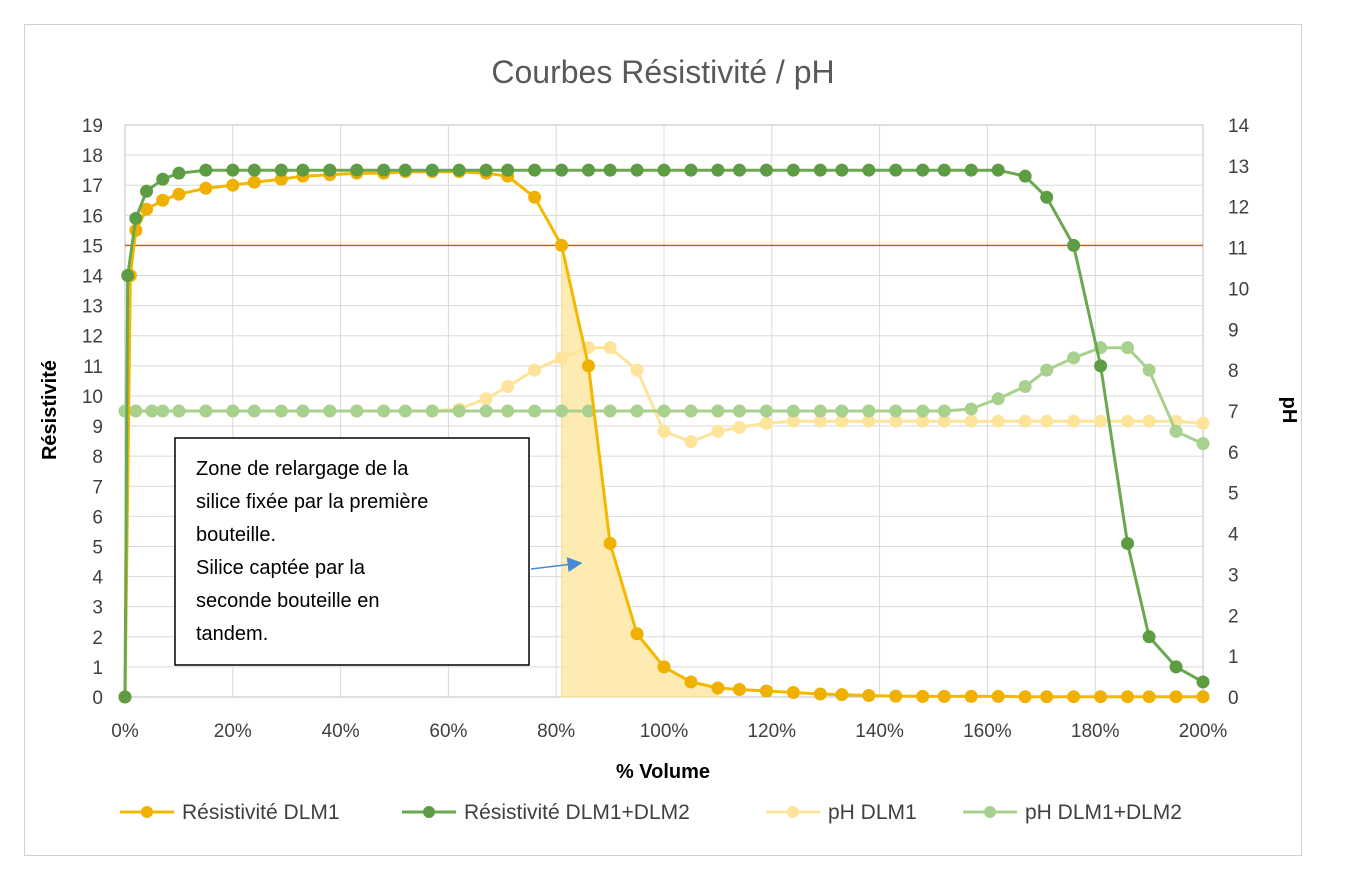 This screenshot has width=1350, height=889. Describe the element at coordinates (93, 367) in the screenshot. I see `y-tick-label: 11` at that location.